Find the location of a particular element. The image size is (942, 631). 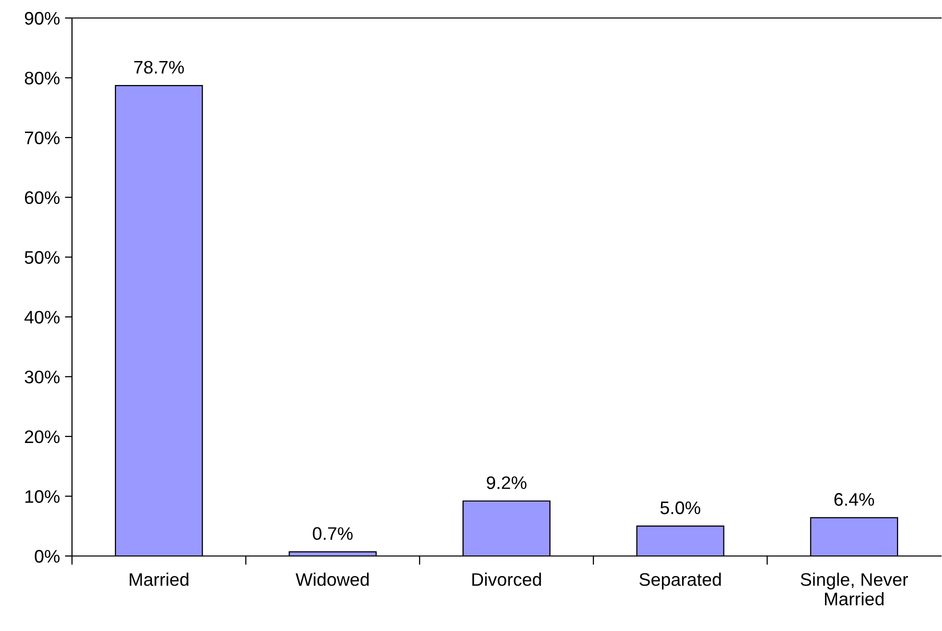

x-tick-label: Separated is located at coordinates (680, 581).